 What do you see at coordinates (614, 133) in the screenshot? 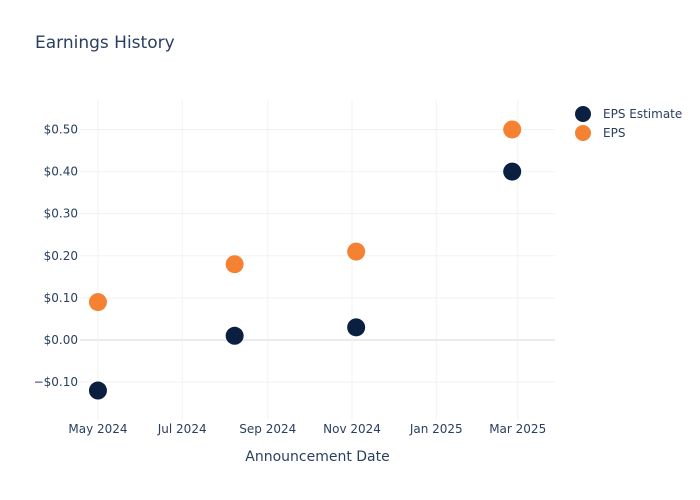
I see `legend-label: EPS` at bounding box center [614, 133].